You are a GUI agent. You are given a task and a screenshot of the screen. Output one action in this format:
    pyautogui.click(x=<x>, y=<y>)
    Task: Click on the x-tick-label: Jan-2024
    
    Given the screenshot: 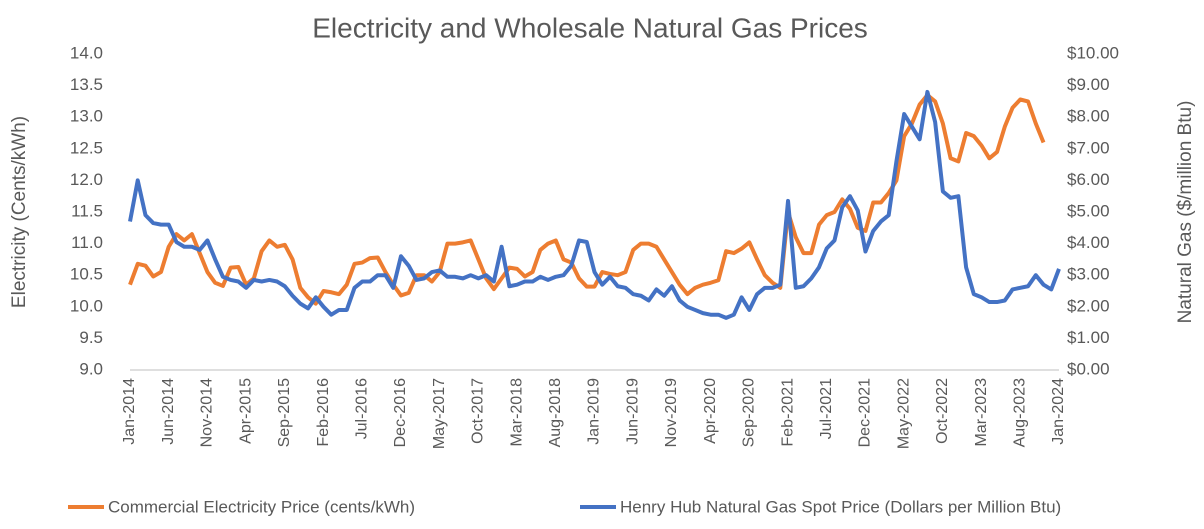 What is the action you would take?
    pyautogui.click(x=1058, y=411)
    